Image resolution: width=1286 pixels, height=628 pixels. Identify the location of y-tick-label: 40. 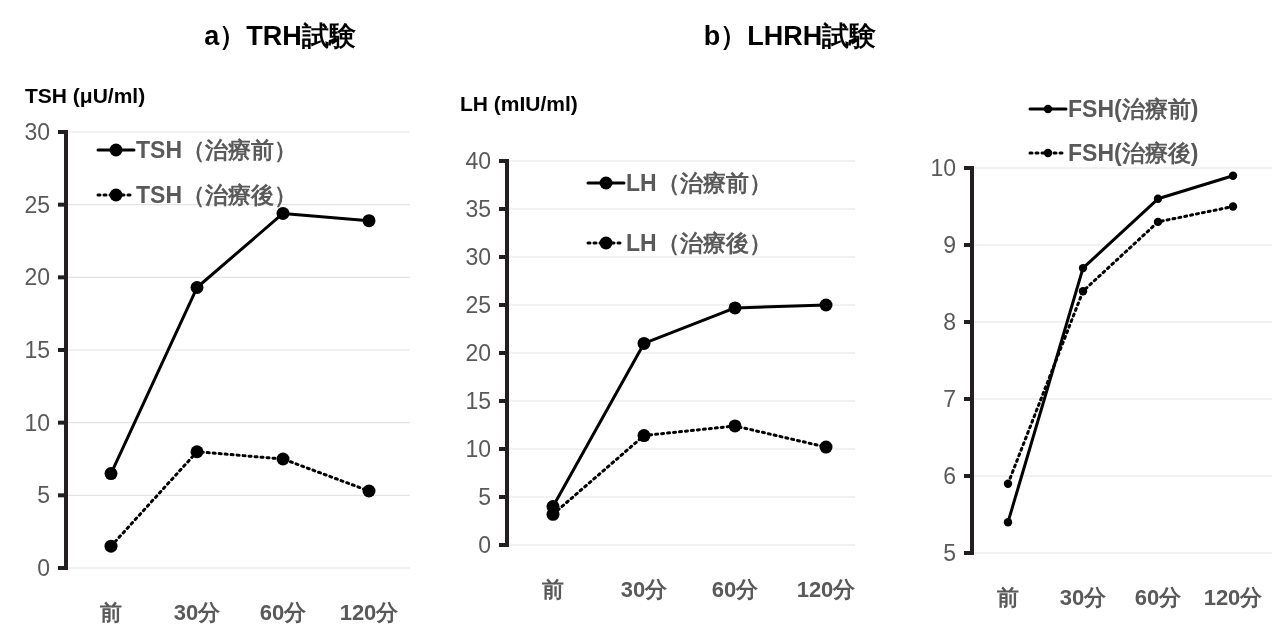
(478, 161).